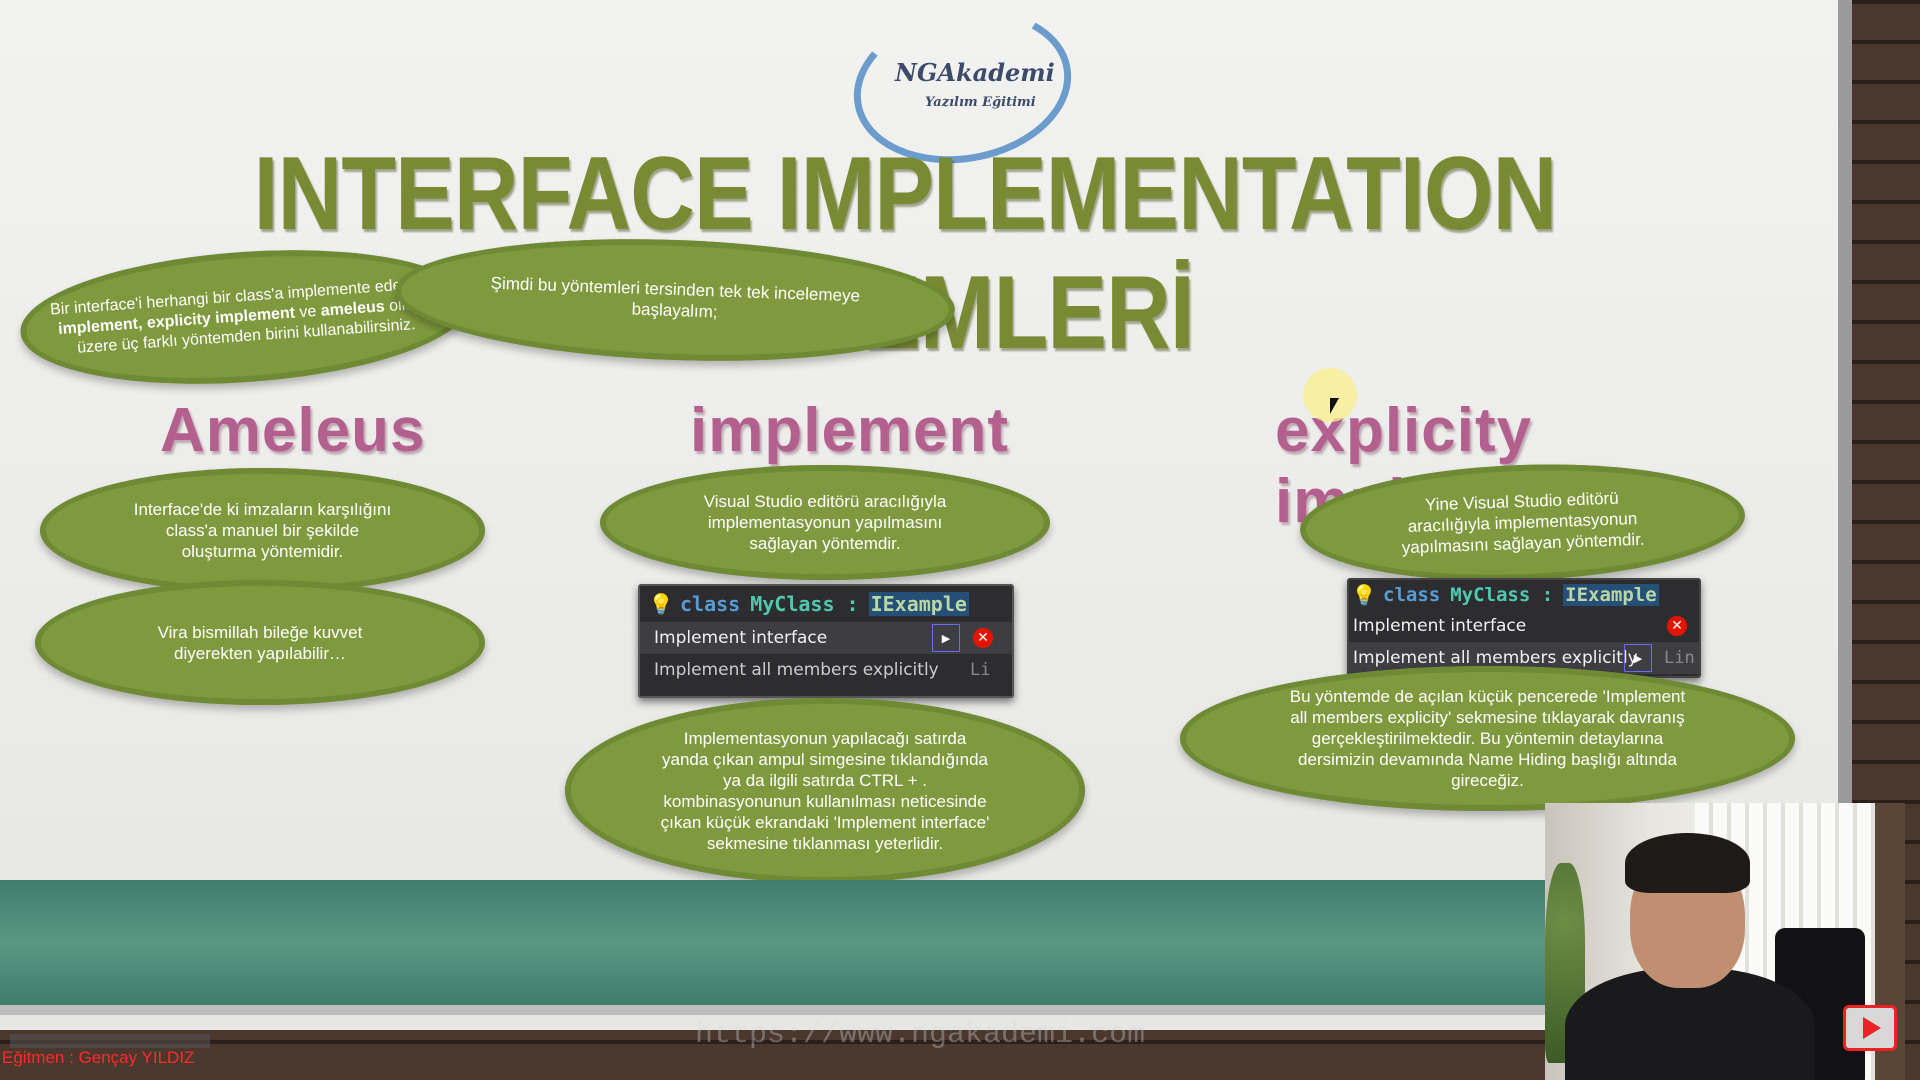 The width and height of the screenshot is (1920, 1080). Describe the element at coordinates (980, 102) in the screenshot. I see `logo-subtitle: Yazılım Eğitimi` at that location.